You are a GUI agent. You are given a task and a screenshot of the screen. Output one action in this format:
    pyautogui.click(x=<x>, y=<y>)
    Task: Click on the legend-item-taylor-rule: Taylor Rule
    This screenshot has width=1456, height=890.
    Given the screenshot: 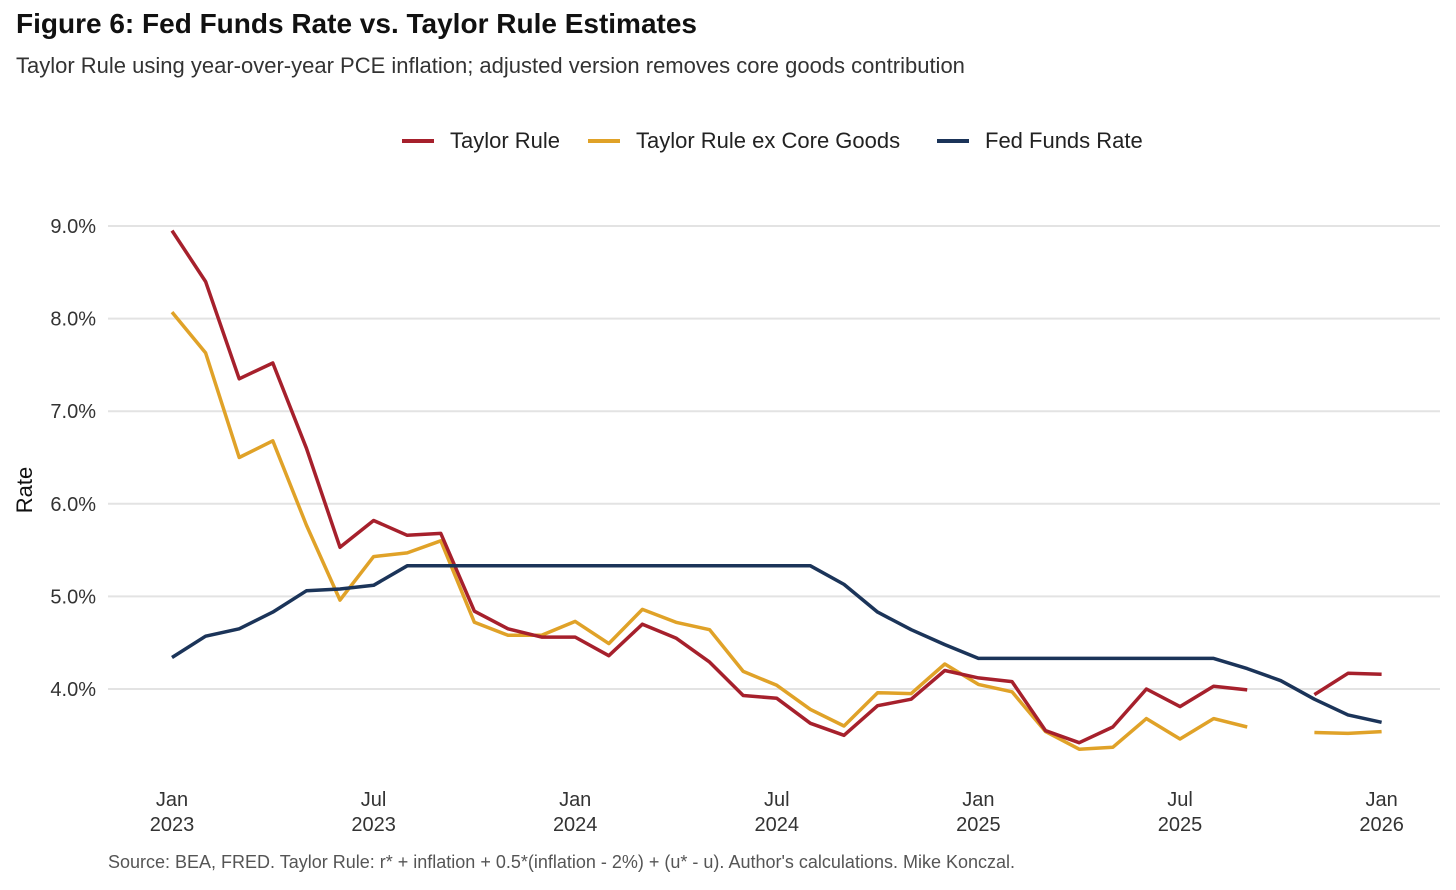 What is the action you would take?
    pyautogui.click(x=481, y=141)
    